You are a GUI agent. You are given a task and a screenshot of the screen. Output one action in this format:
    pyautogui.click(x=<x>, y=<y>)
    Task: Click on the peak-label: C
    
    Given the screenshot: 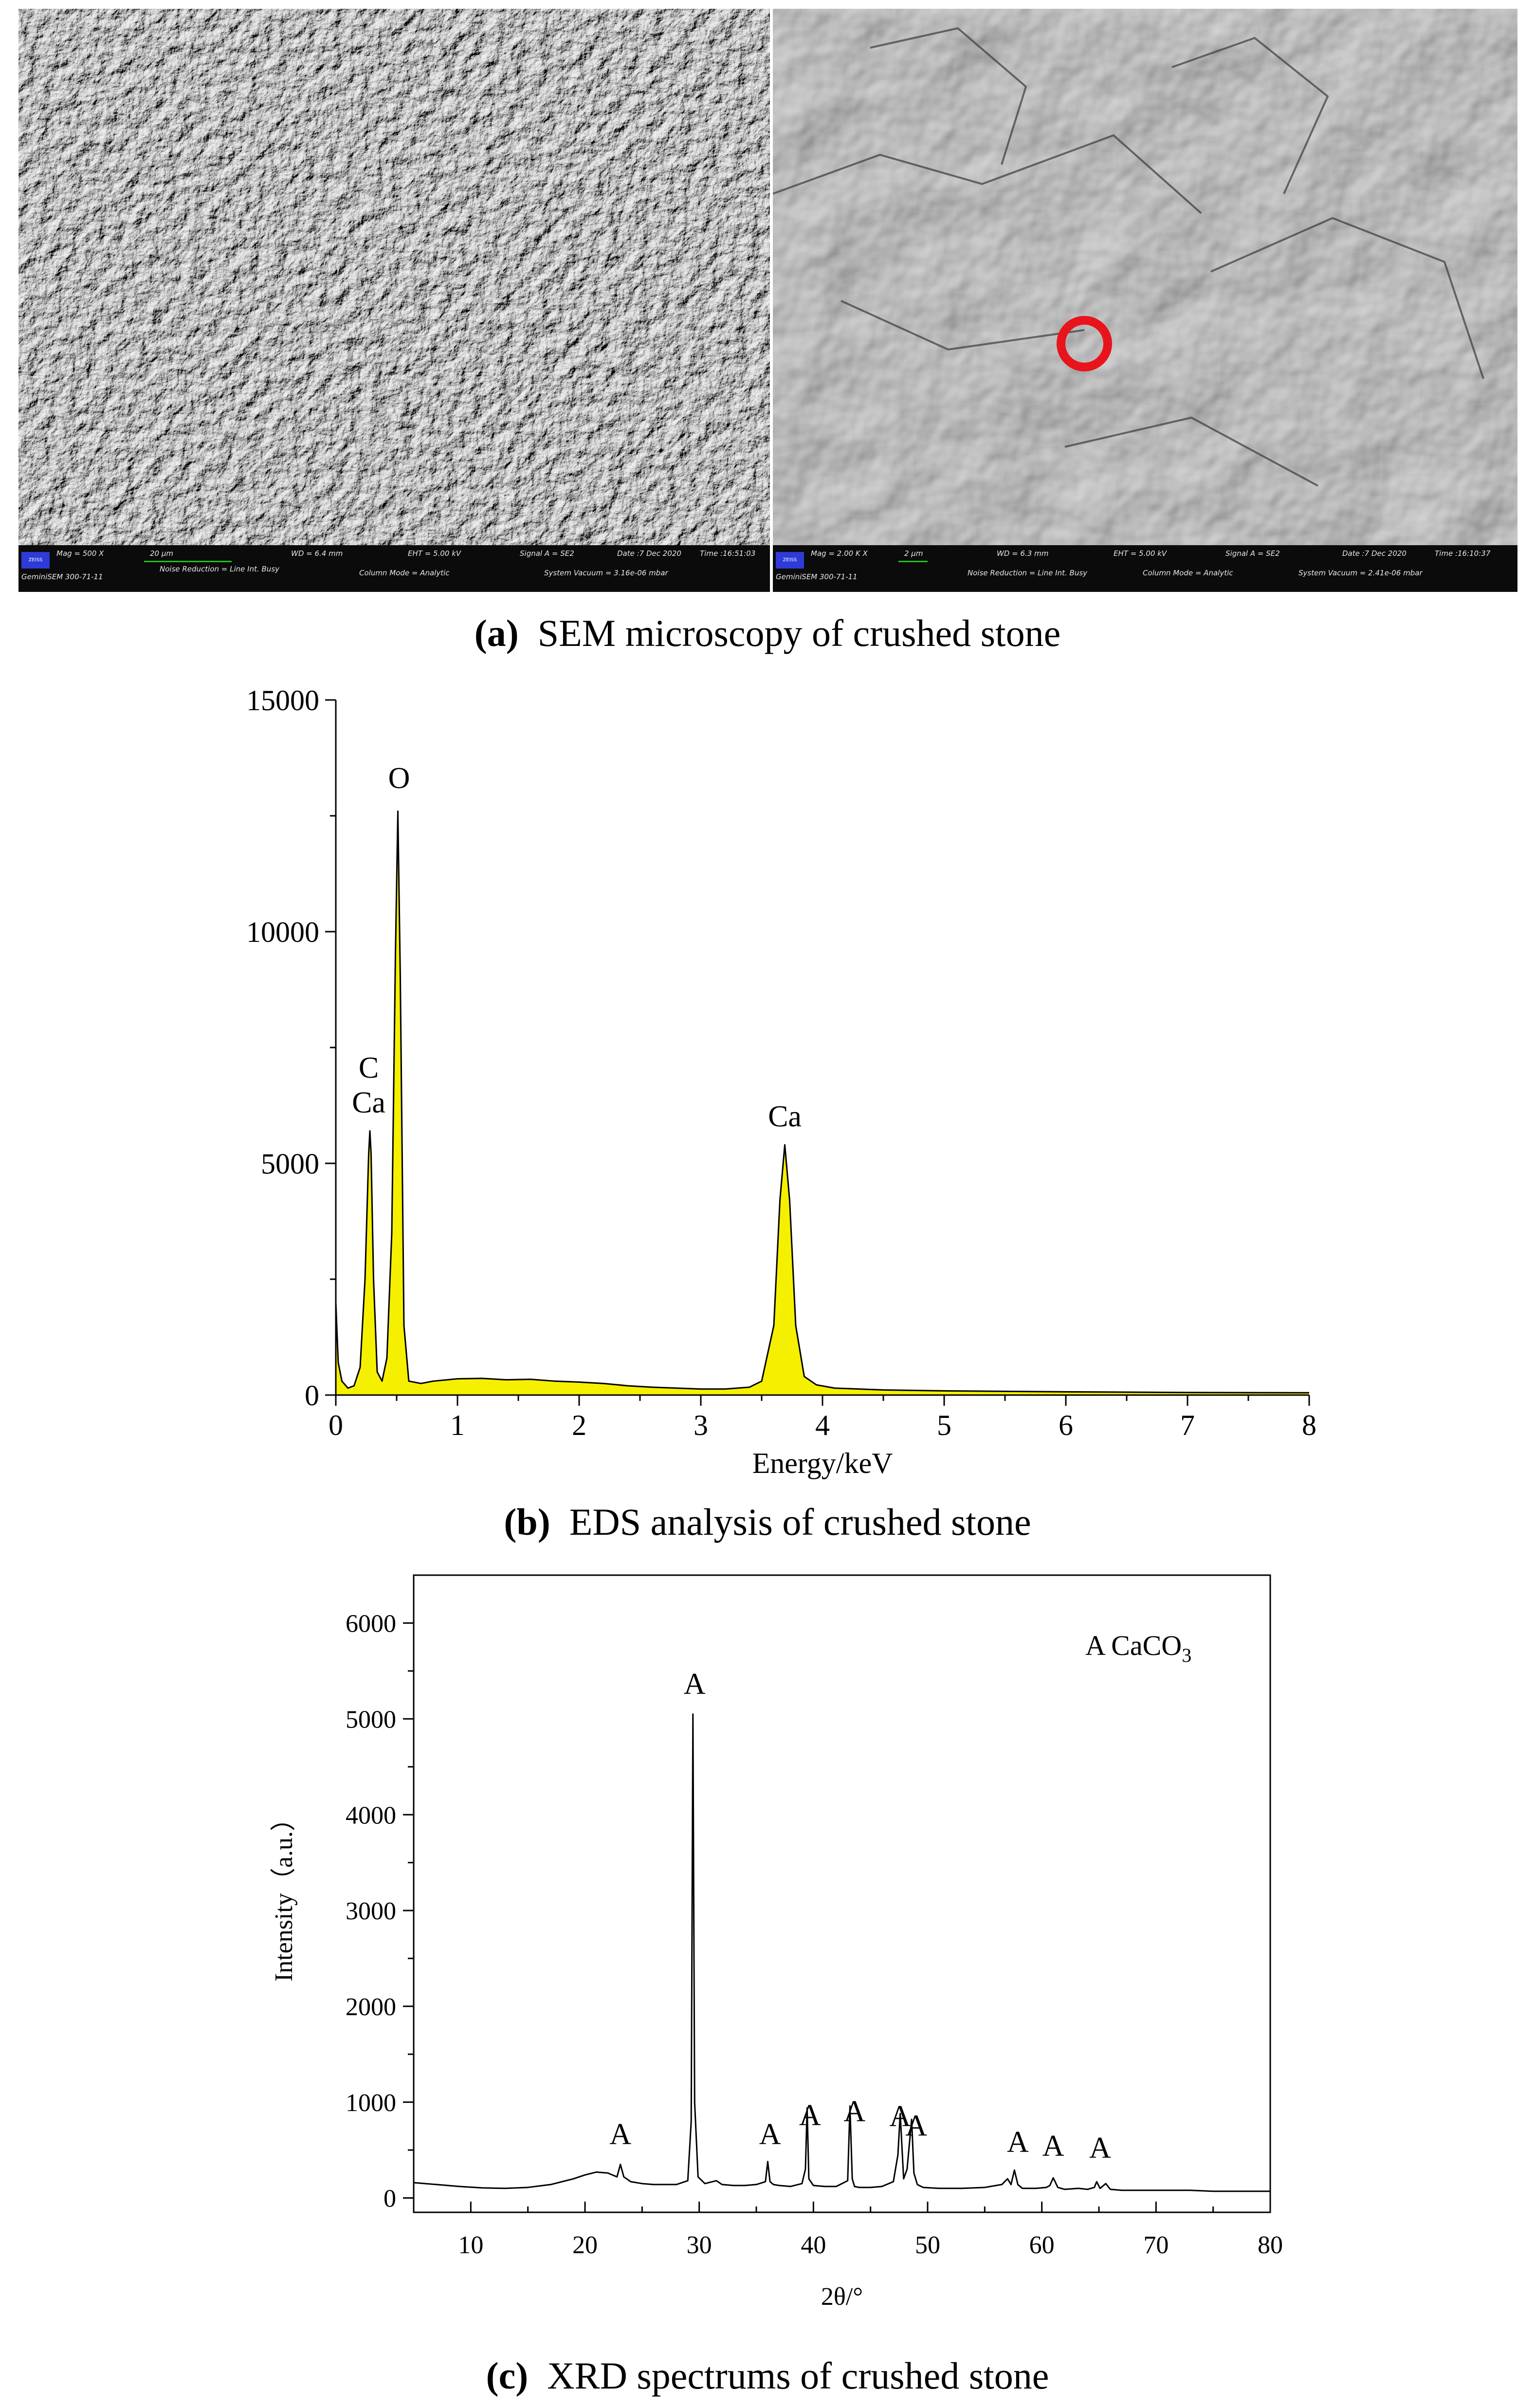 What is the action you would take?
    pyautogui.click(x=369, y=1068)
    